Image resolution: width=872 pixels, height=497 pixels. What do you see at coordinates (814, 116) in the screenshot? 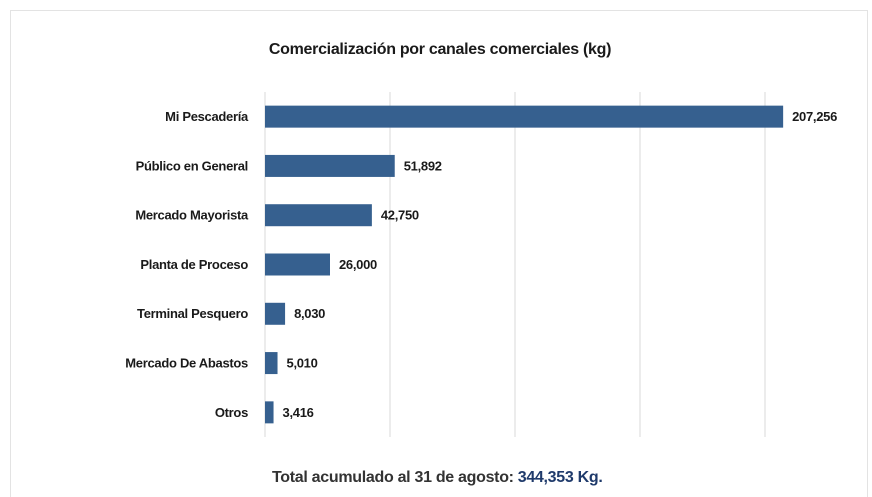
I see `data-label: 207,256` at bounding box center [814, 116].